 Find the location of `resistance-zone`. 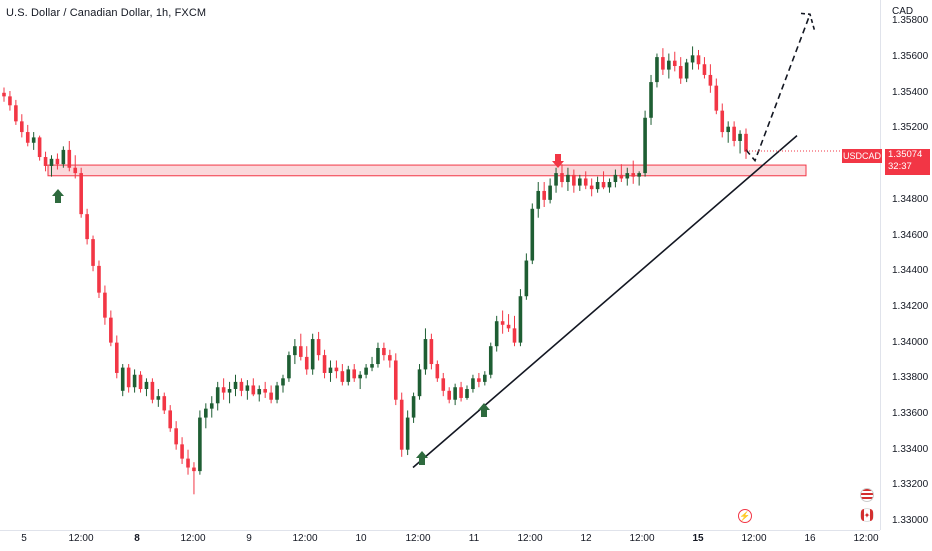

resistance-zone is located at coordinates (427, 170).